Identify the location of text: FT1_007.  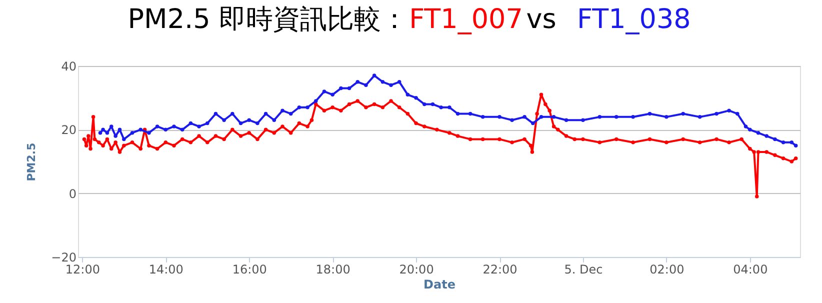
(466, 19).